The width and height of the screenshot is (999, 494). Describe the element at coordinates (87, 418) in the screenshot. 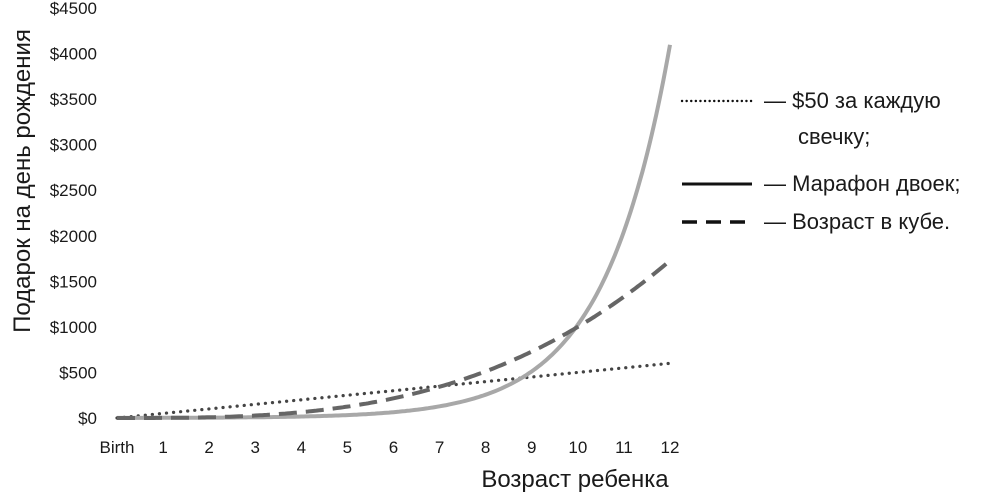

I see `y-tick-label: $0` at that location.